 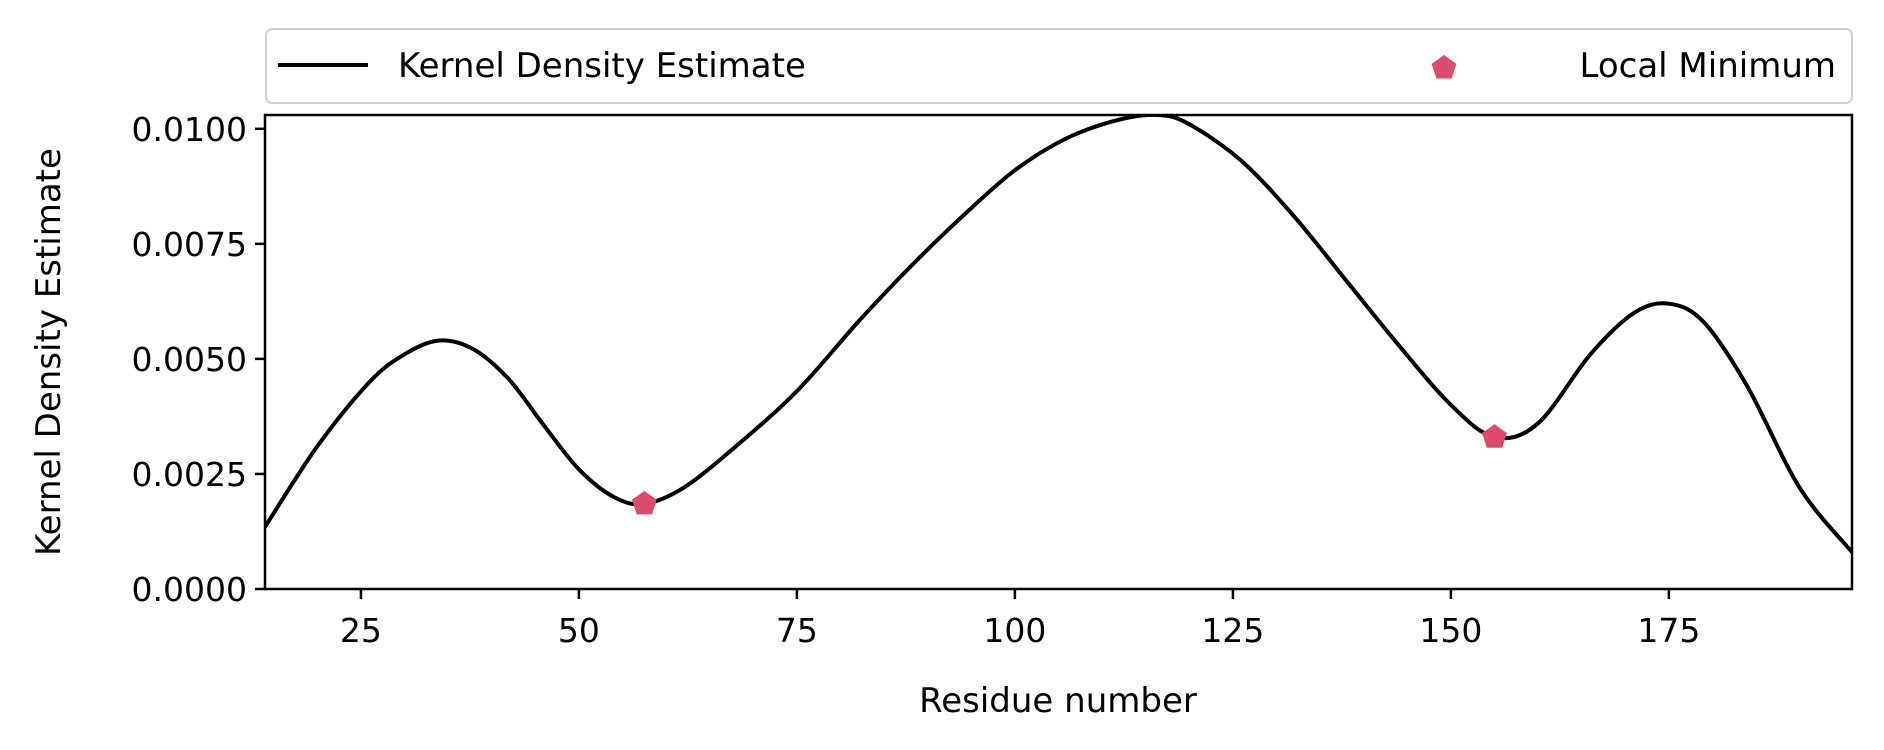 I want to click on y-tick-label: 0.0075, so click(x=189, y=244).